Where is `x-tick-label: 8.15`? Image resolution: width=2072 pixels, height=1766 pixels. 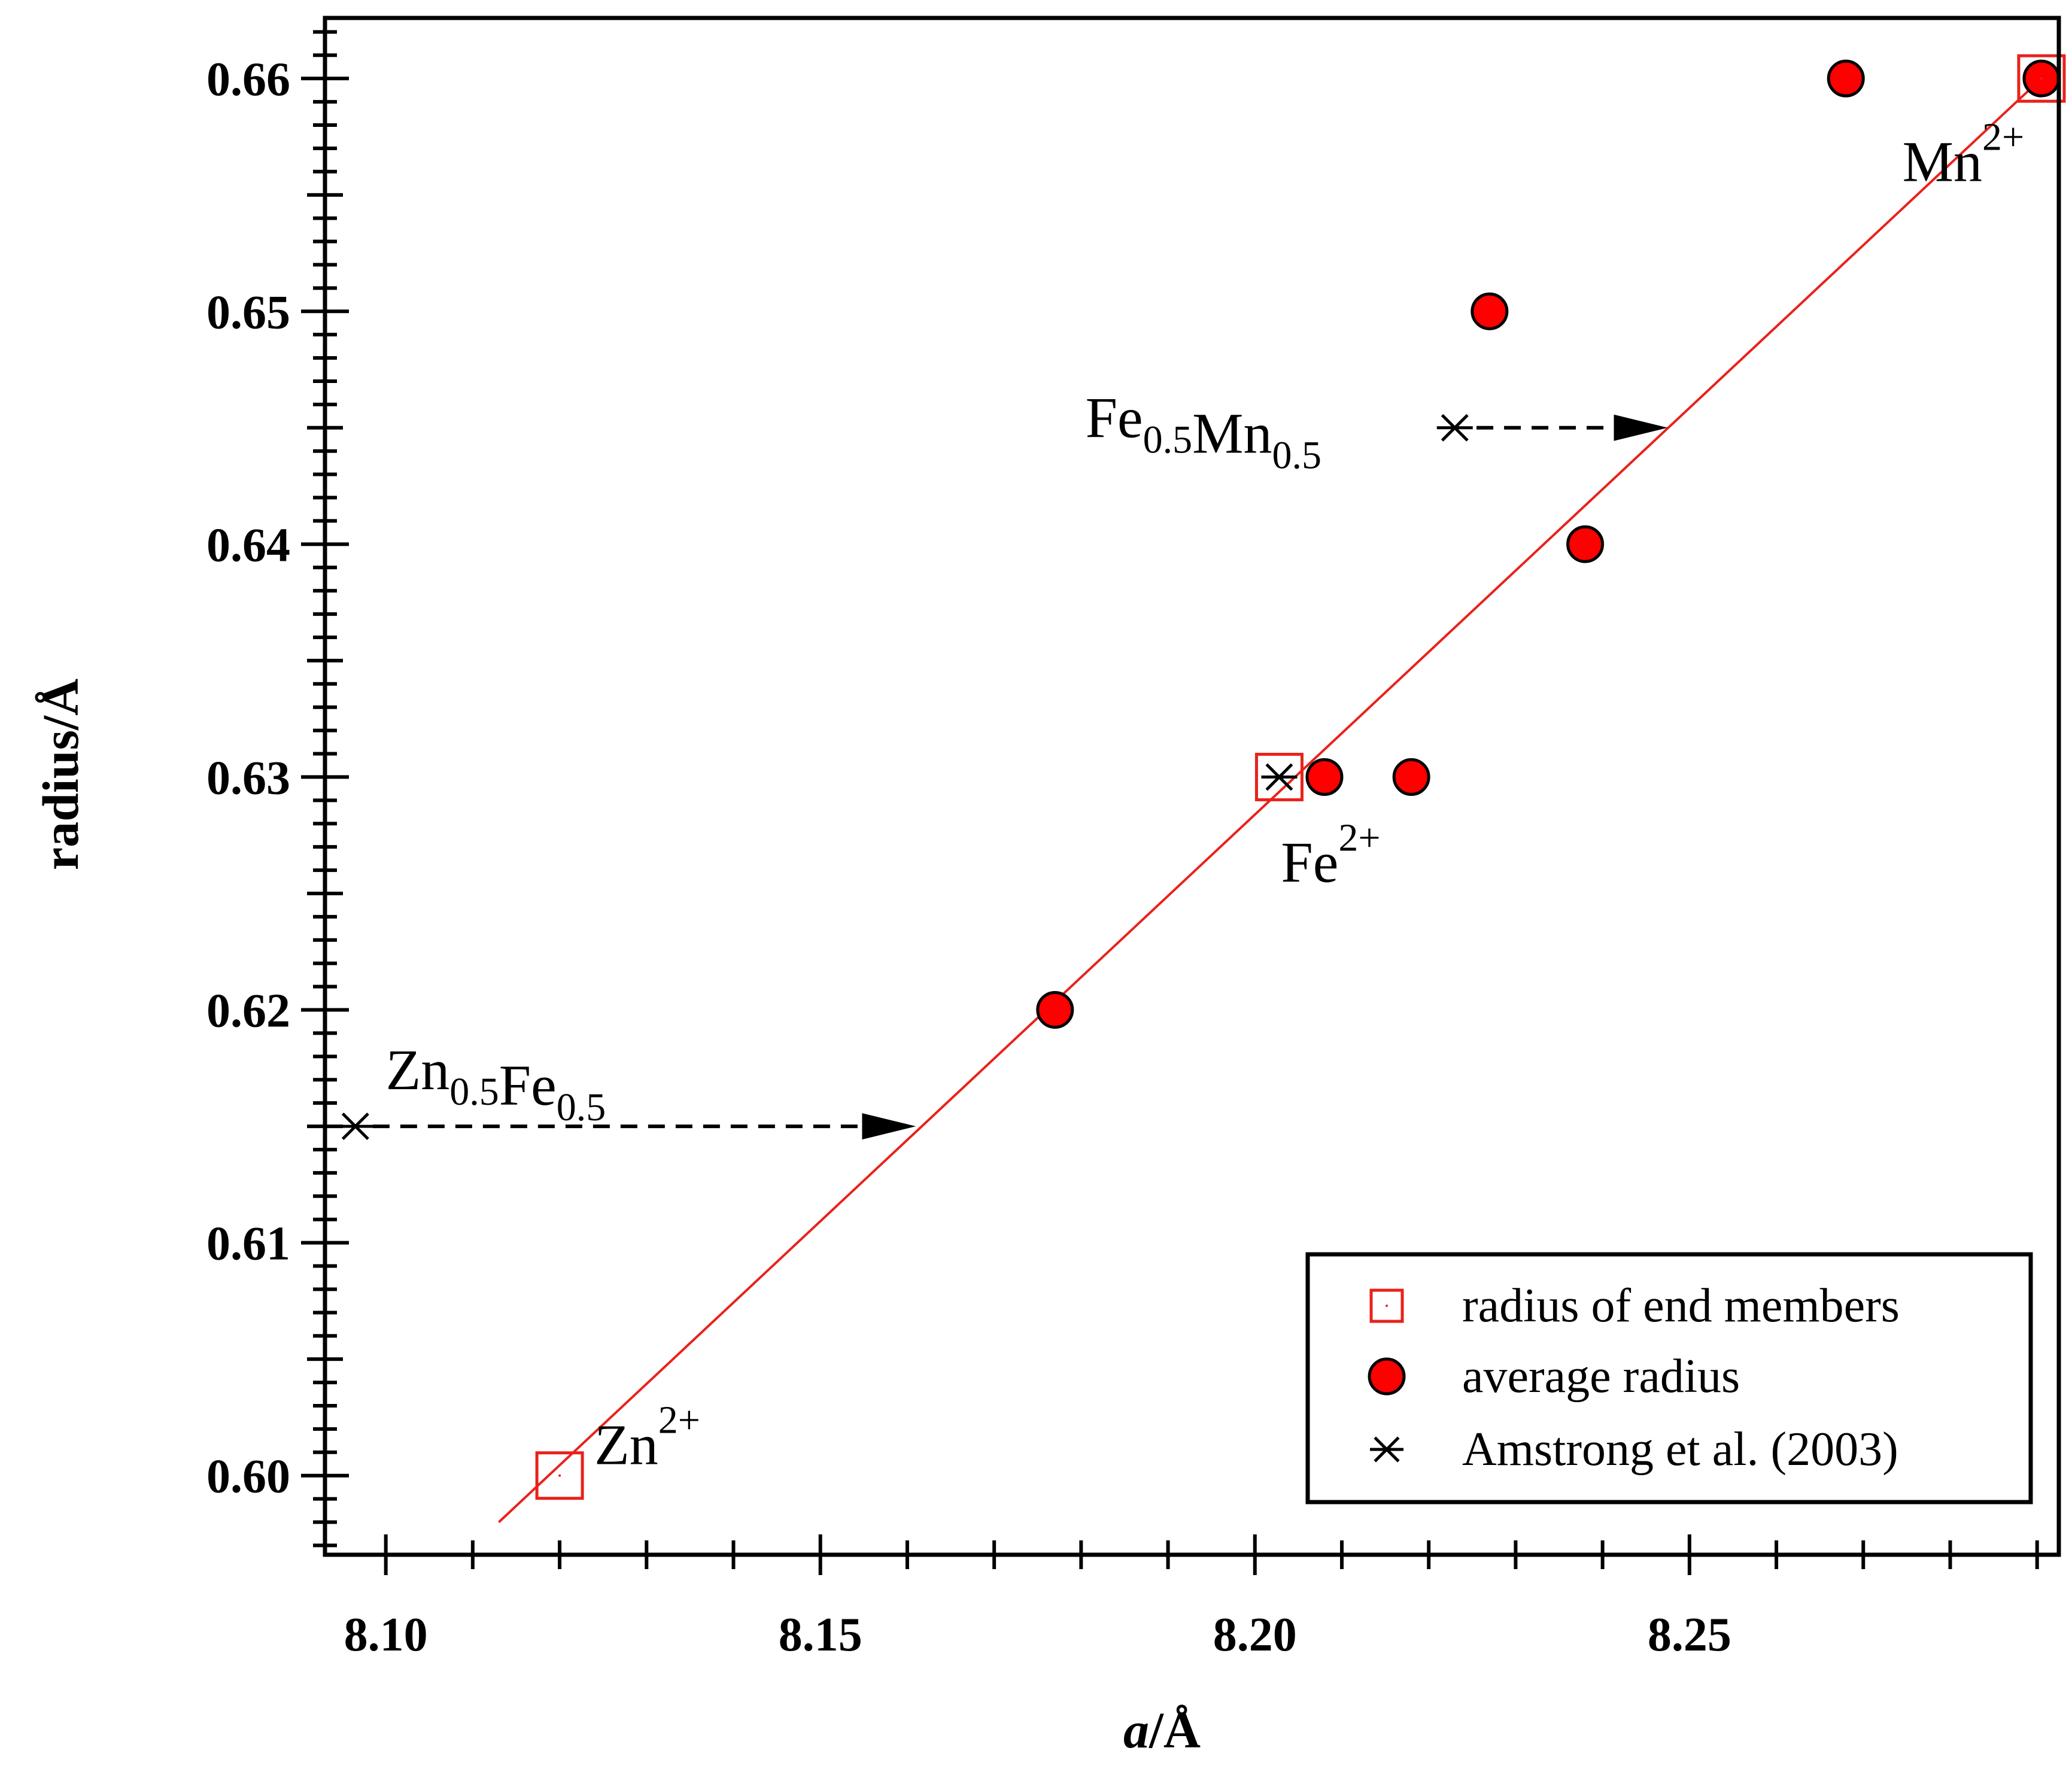
x-tick-label: 8.15 is located at coordinates (821, 1635).